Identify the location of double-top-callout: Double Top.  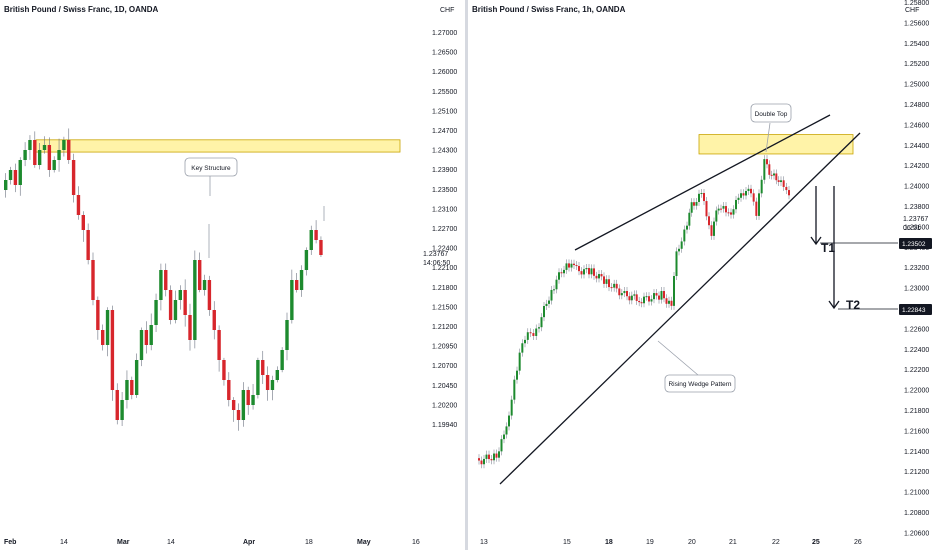
(771, 128).